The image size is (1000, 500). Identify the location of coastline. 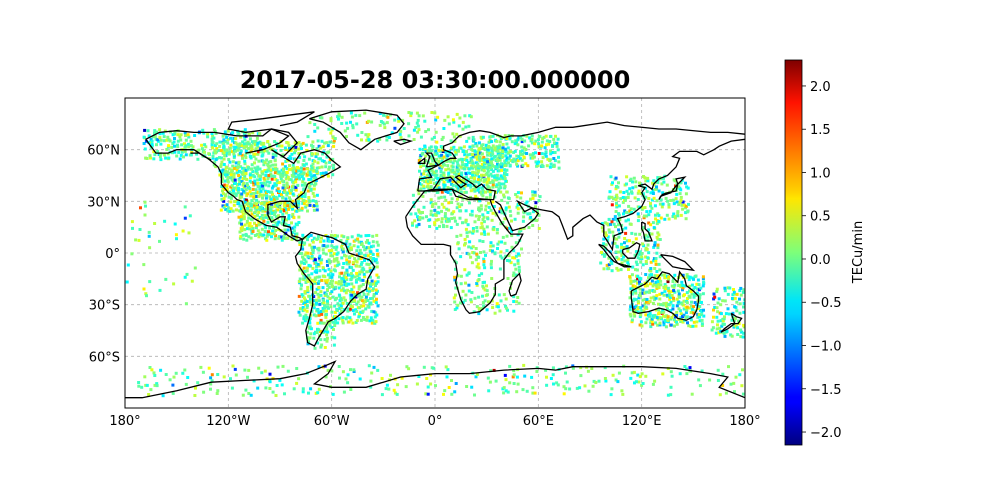
(271, 132).